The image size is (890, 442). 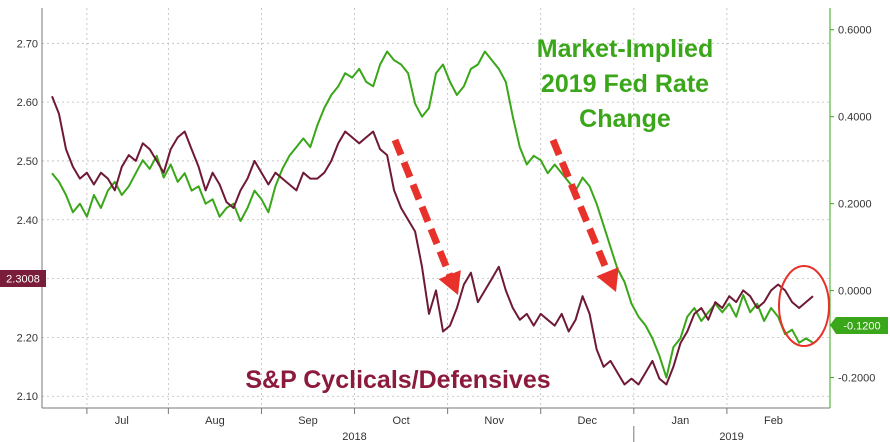 What do you see at coordinates (505, 216) in the screenshot?
I see `trend-arrows` at bounding box center [505, 216].